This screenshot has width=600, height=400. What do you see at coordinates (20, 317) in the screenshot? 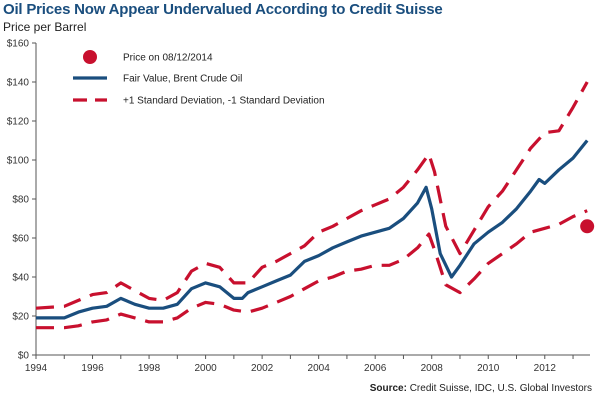
I see `y-tick-label: $20` at bounding box center [20, 317].